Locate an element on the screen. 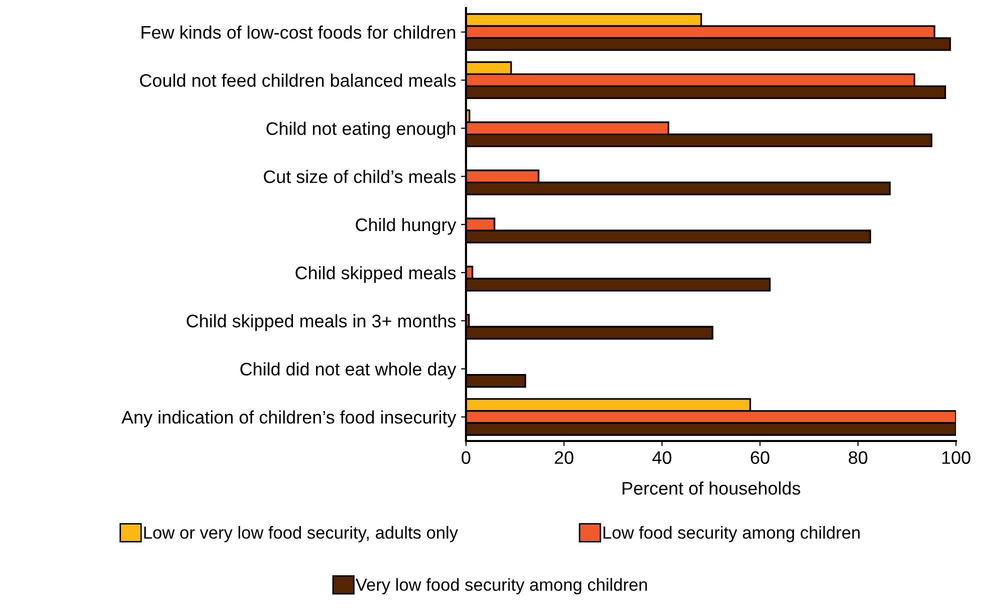  x-tick-label: 60 is located at coordinates (760, 457).